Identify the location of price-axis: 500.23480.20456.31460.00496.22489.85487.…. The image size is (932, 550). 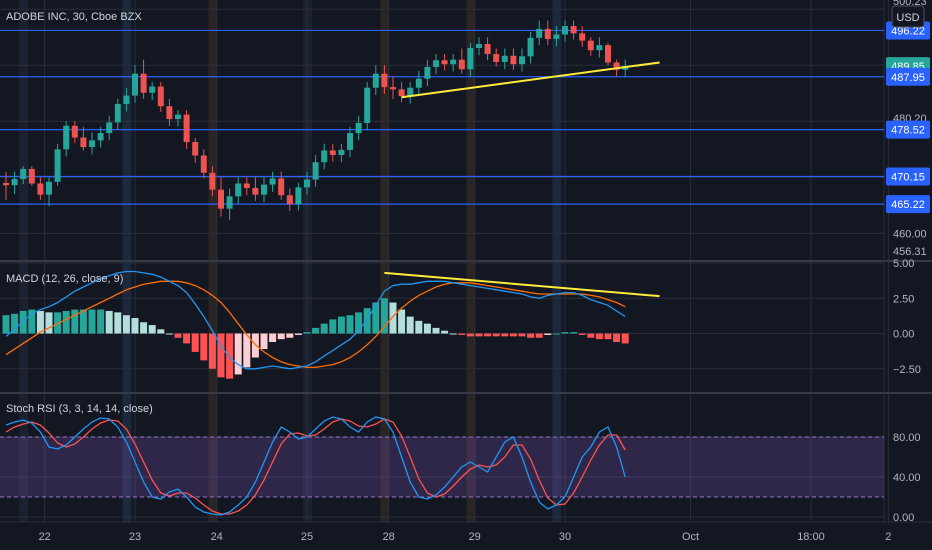
(908, 262).